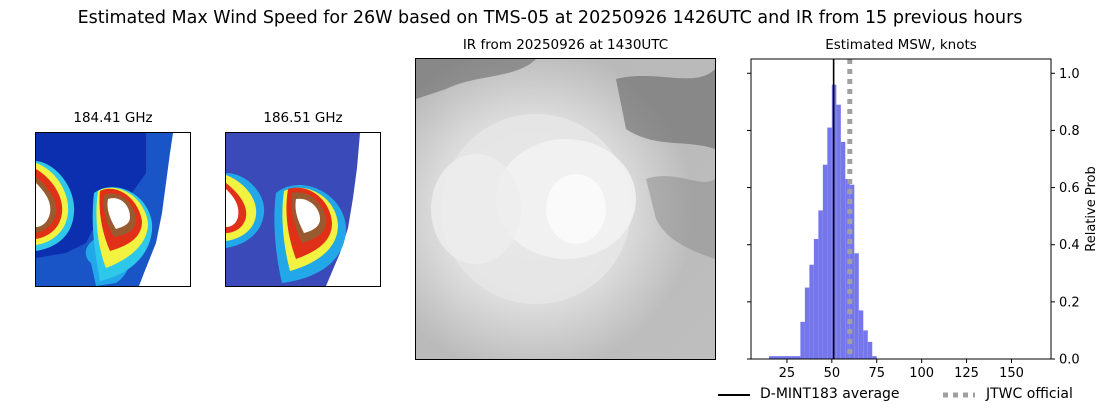 The height and width of the screenshot is (409, 1100). What do you see at coordinates (303, 118) in the screenshot?
I see `mw-186-title: 186.51 GHz` at bounding box center [303, 118].